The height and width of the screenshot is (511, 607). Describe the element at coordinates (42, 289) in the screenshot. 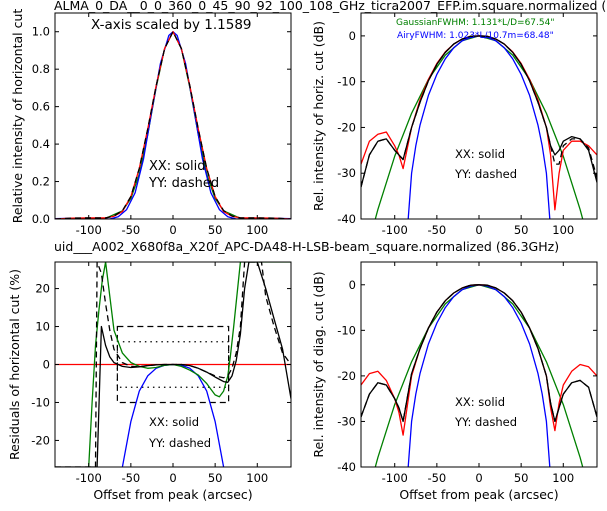

I see `y-tick-label: 20` at that location.